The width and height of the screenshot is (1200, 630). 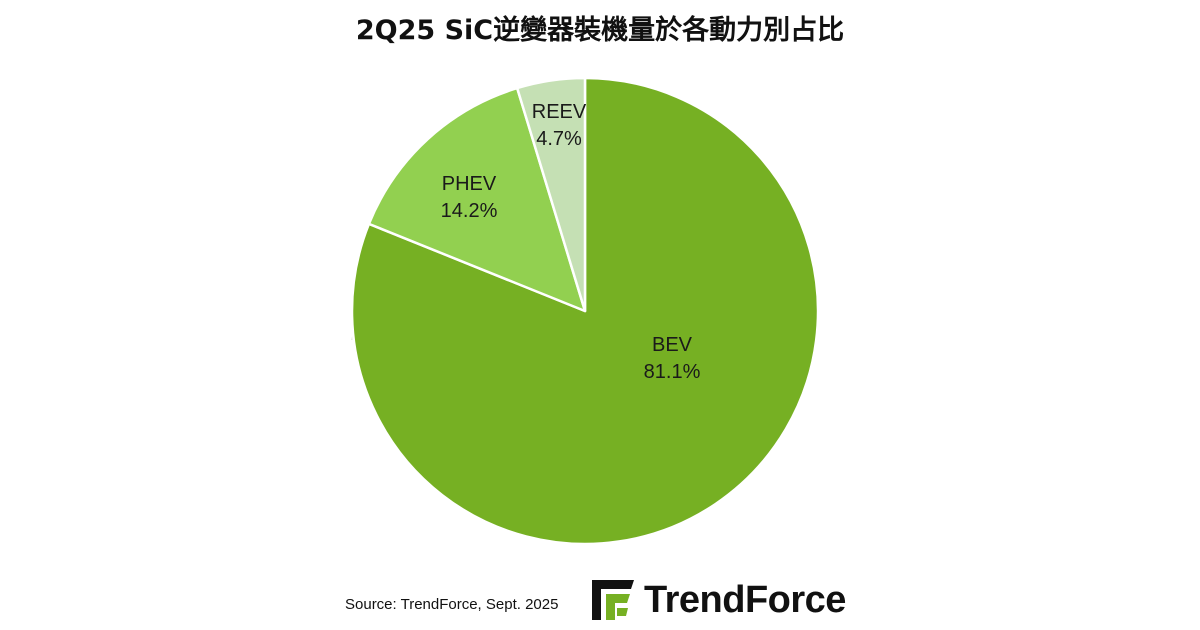 I want to click on slice-label-bev: BEV, so click(x=672, y=345).